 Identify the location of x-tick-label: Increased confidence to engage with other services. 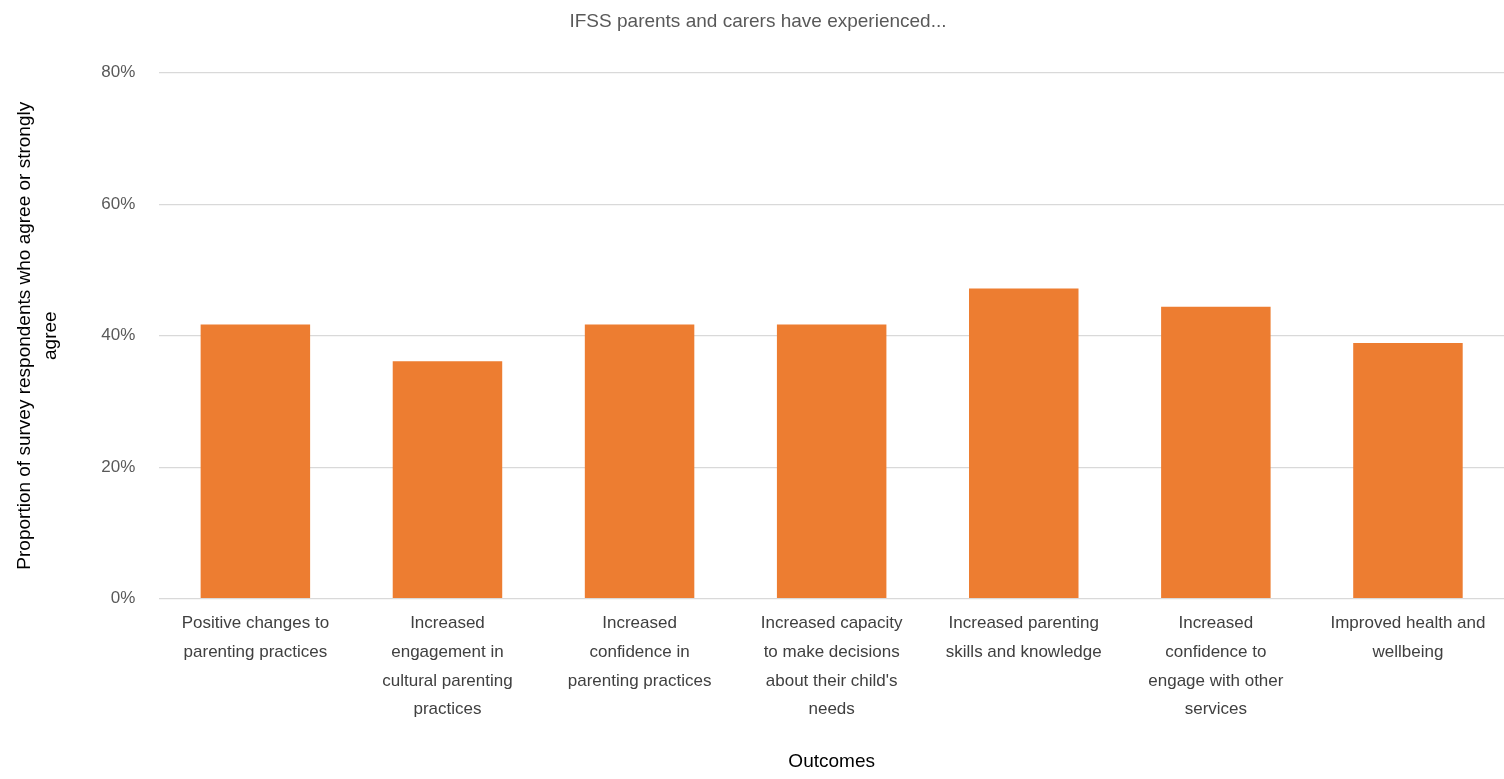
(1216, 665).